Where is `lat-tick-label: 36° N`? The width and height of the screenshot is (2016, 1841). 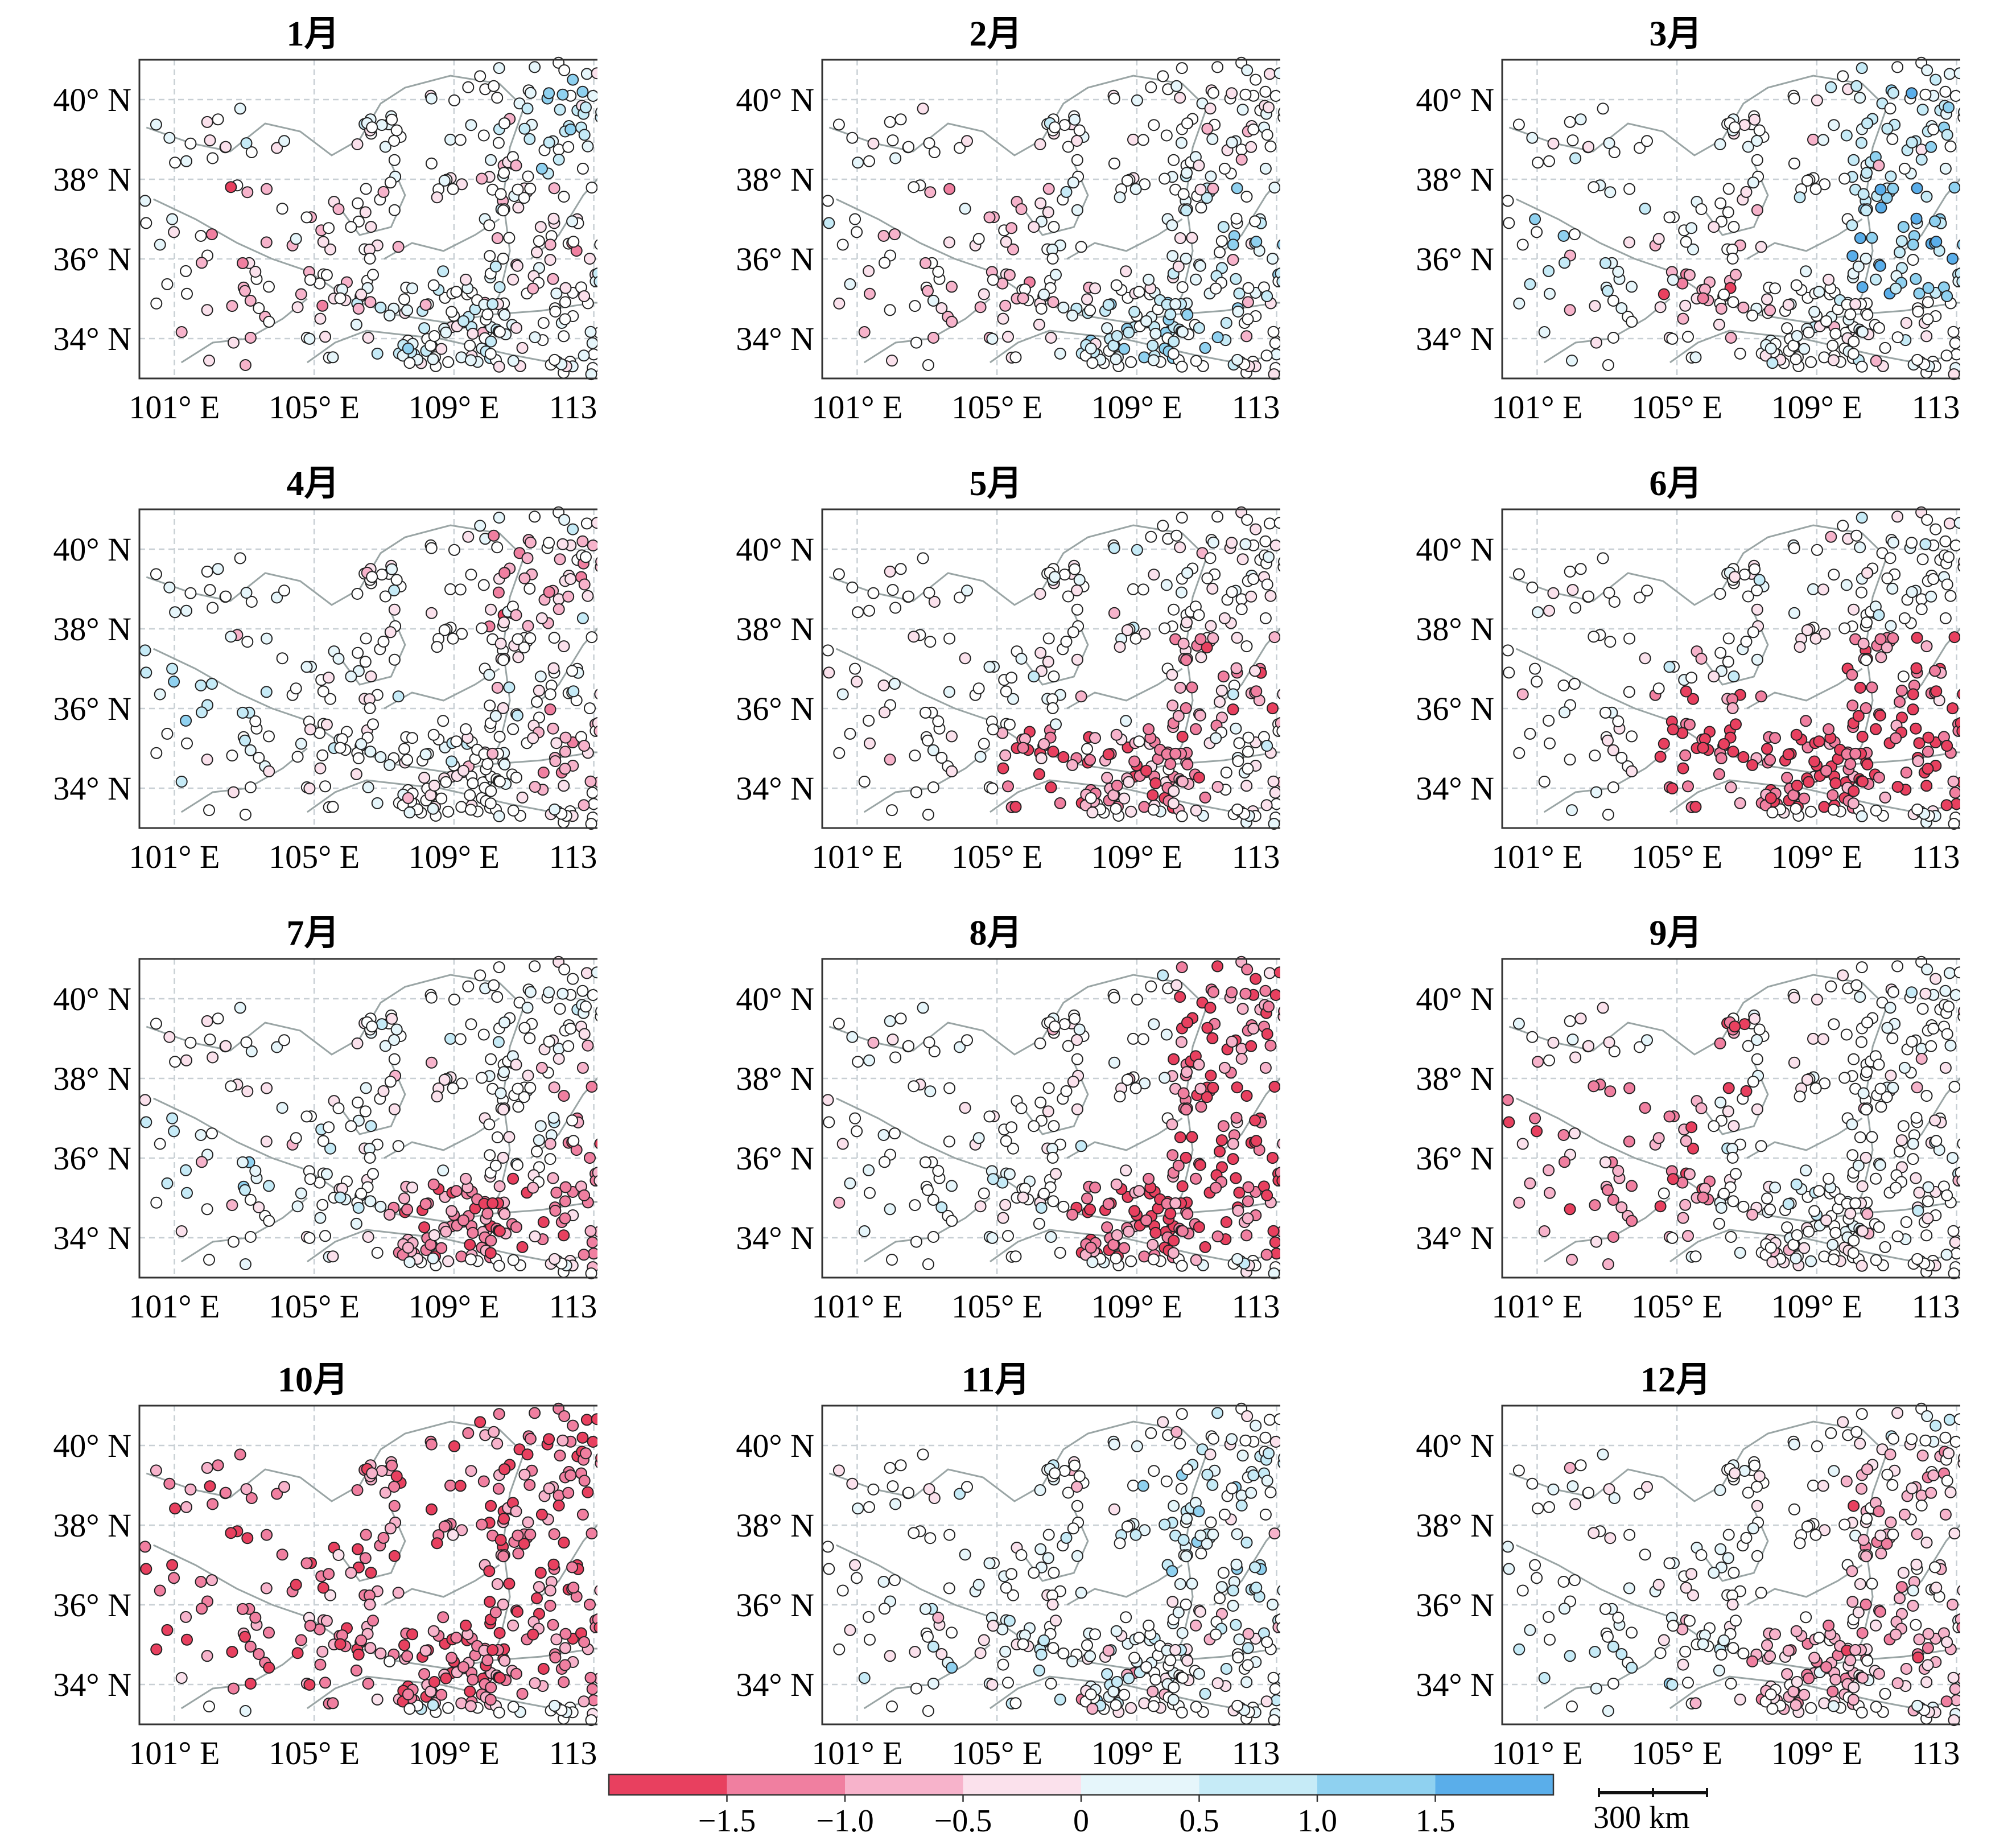 lat-tick-label: 36° N is located at coordinates (775, 708).